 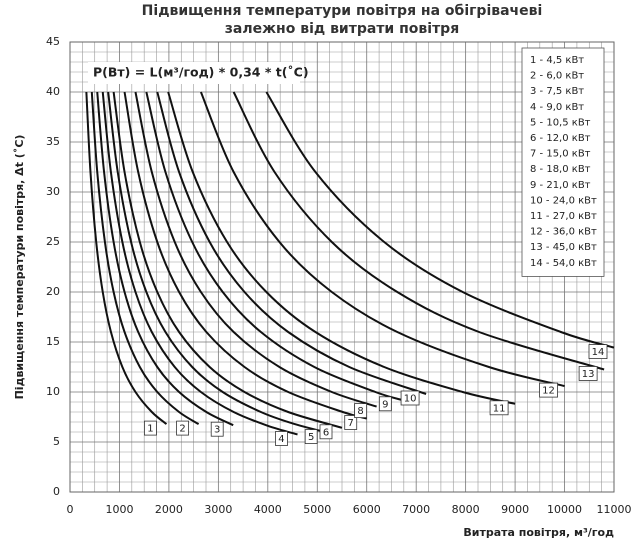 I want to click on y-tick-label: 40, so click(x=53, y=91).